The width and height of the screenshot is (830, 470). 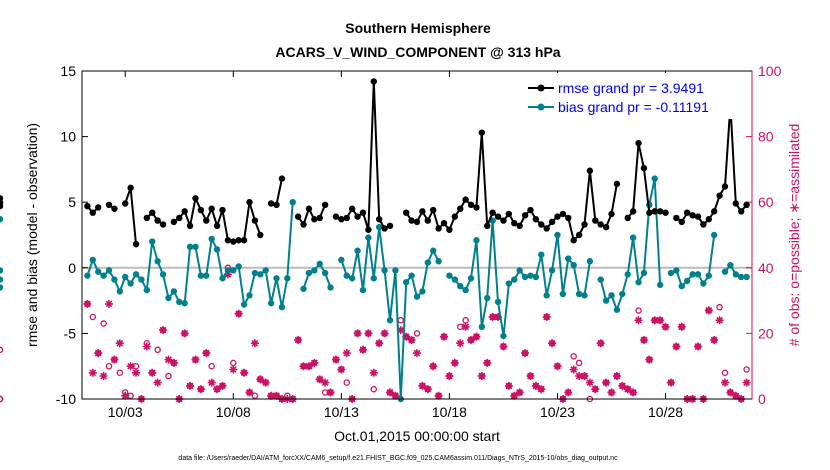 What do you see at coordinates (72, 268) in the screenshot?
I see `y-tick-label: 0` at bounding box center [72, 268].